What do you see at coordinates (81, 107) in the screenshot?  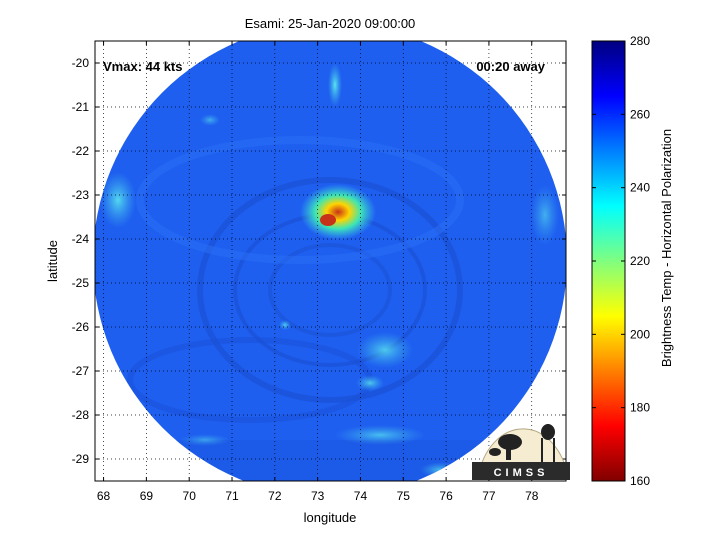 I see `y-tick-label: -21` at bounding box center [81, 107].